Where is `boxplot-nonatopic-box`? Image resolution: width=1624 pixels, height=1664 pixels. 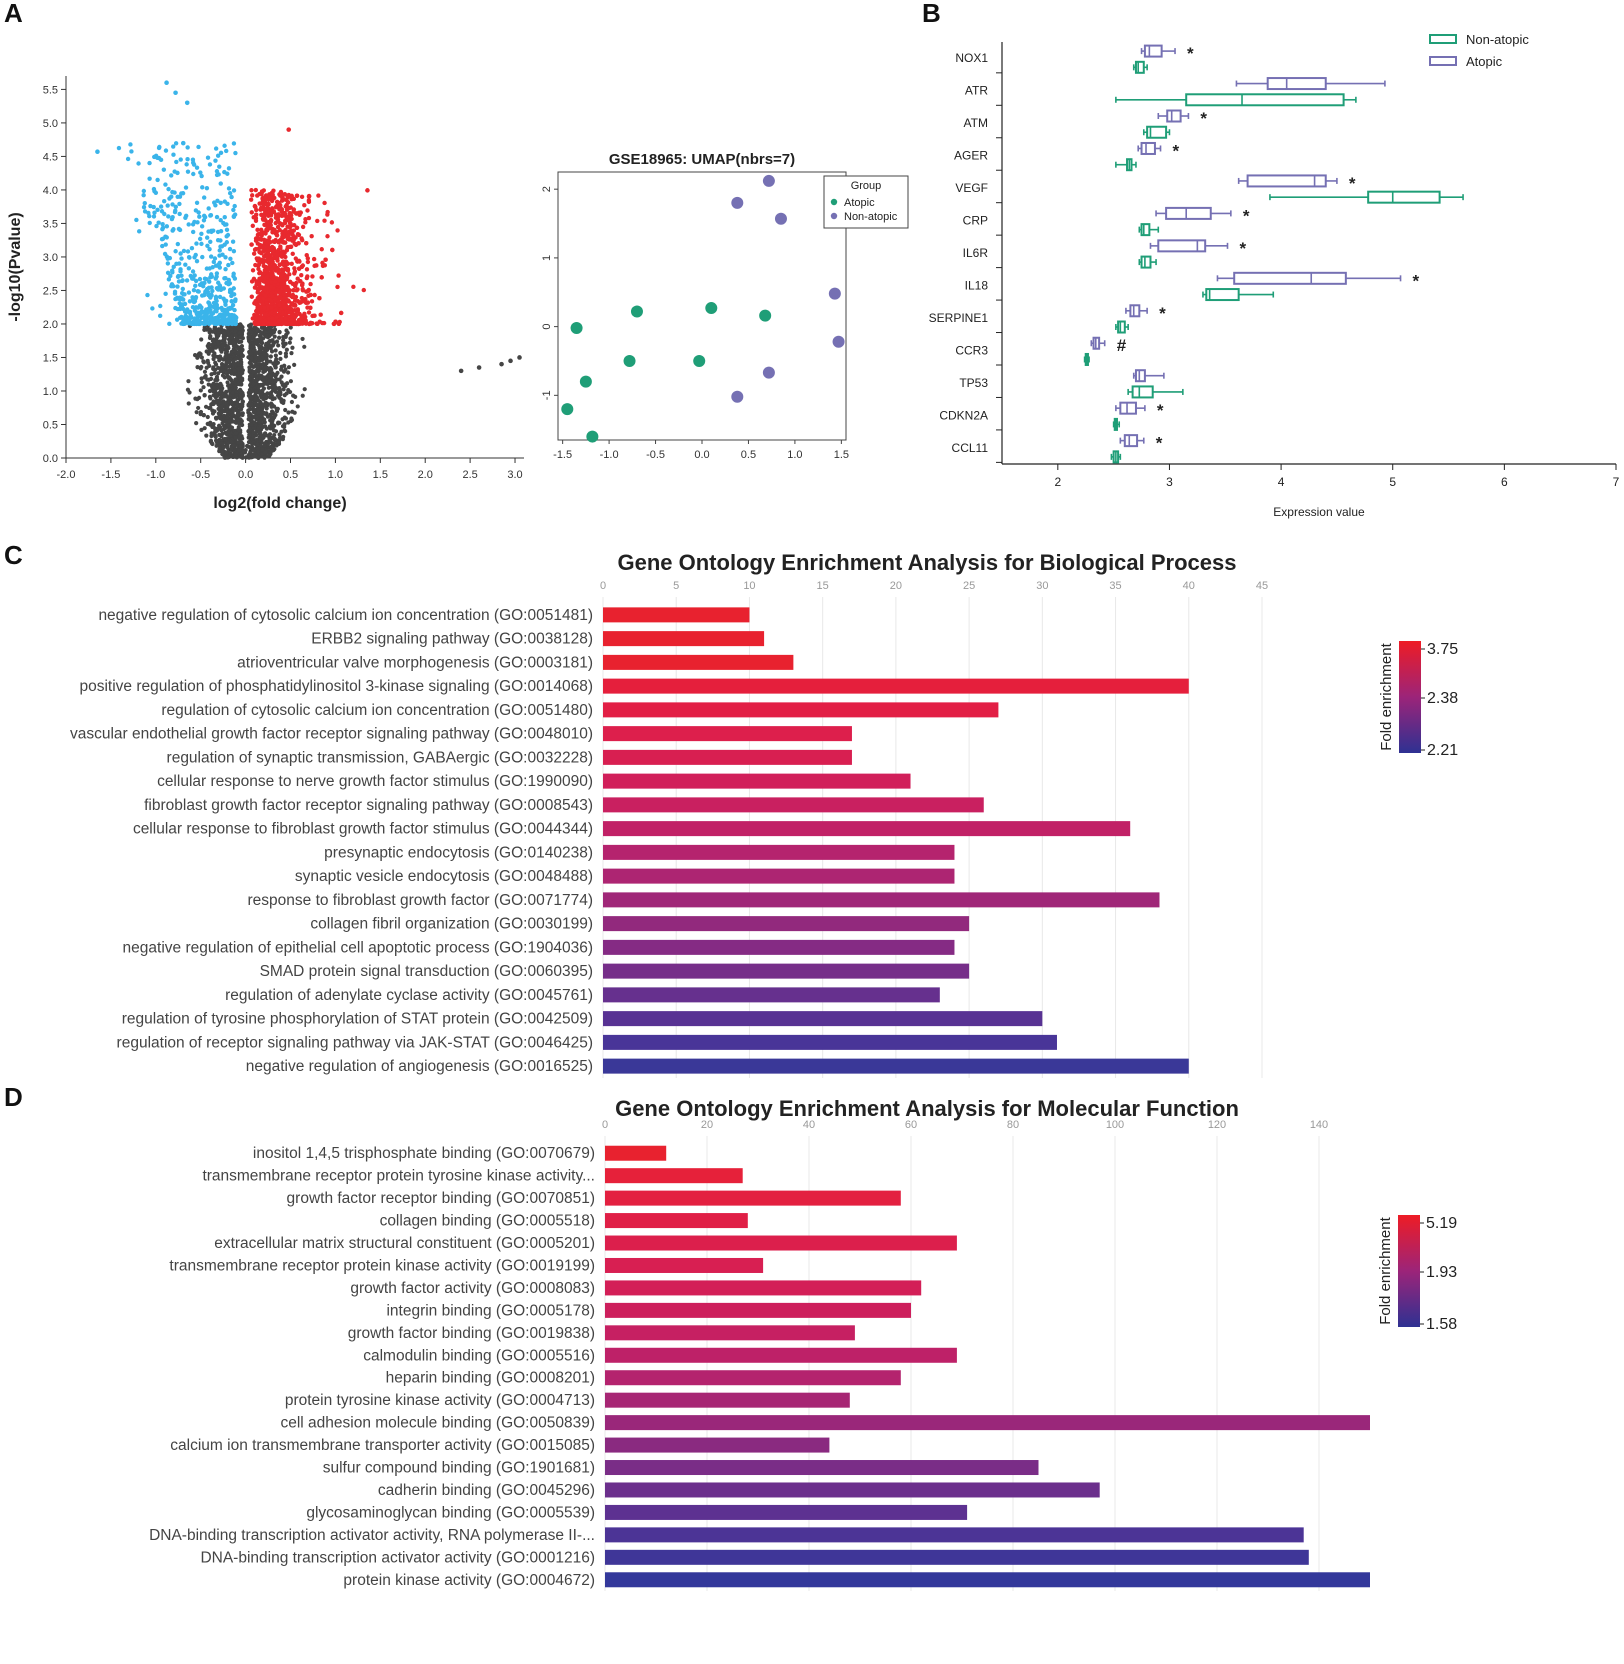
boxplot-nonatopic-box is located at coordinates (1116, 457).